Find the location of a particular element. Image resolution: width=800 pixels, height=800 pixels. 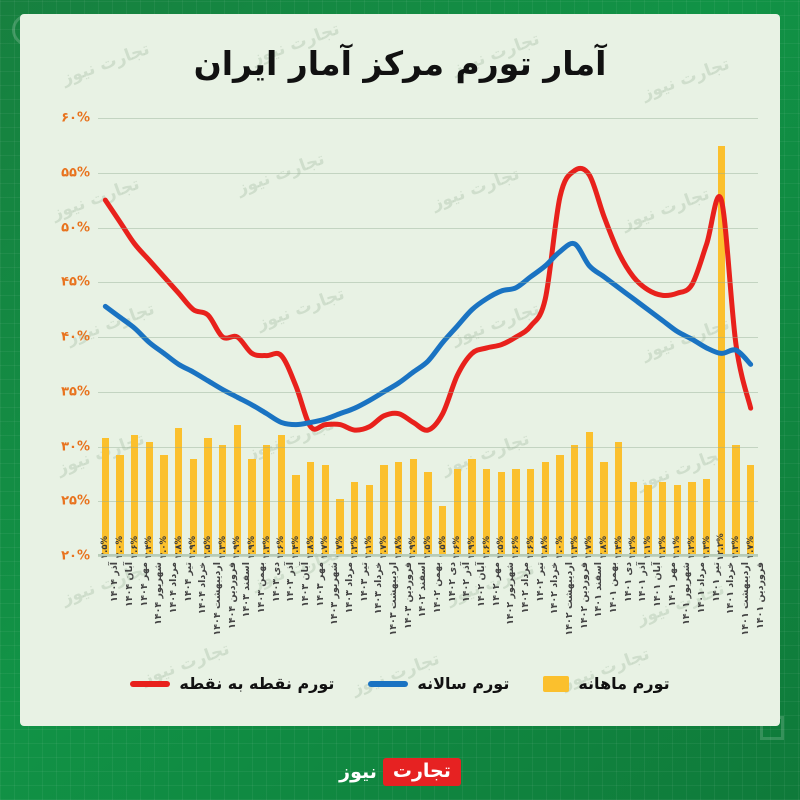

legend-item: تورم سالانه is located at coordinates (438, 683).